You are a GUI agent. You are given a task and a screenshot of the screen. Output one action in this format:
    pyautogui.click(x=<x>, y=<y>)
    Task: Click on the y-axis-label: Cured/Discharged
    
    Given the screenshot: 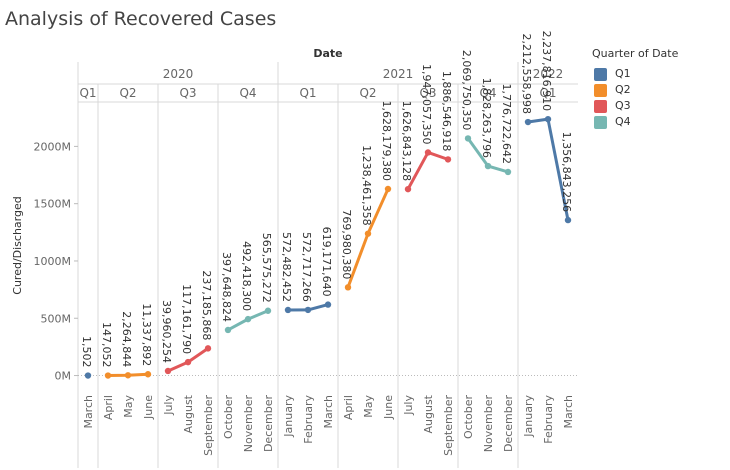 What is the action you would take?
    pyautogui.click(x=17, y=245)
    